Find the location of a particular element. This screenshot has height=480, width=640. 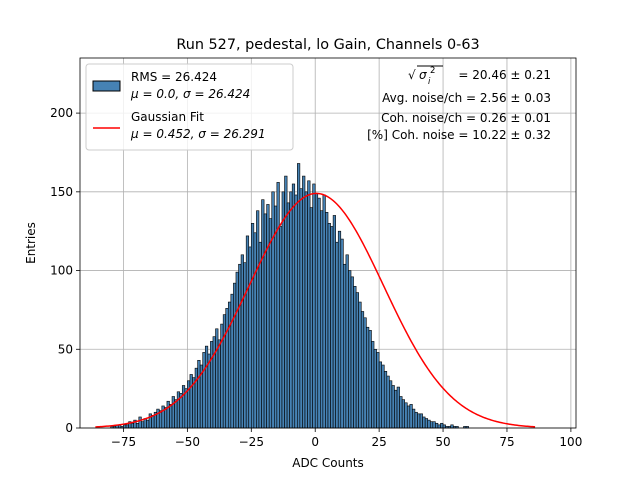

y-tick-label: 150 is located at coordinates (61, 192).